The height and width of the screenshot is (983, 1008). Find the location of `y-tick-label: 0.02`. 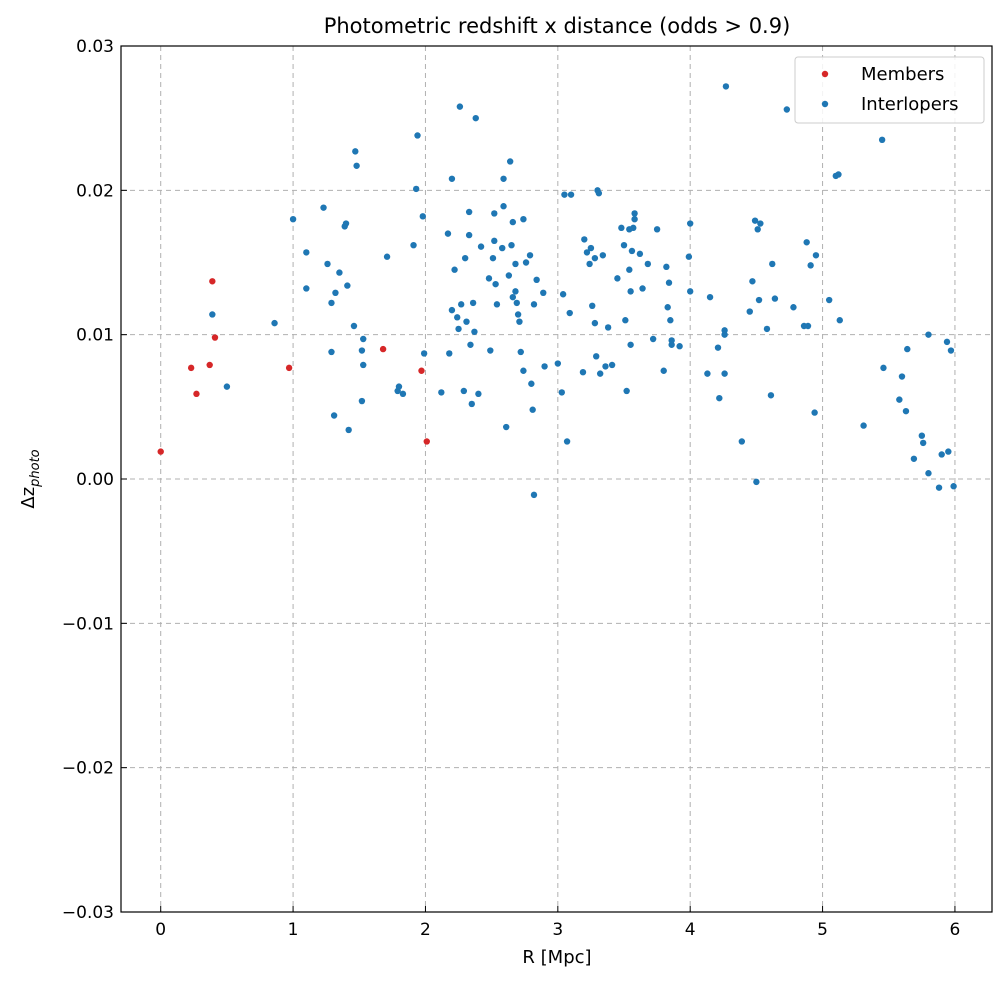

y-tick-label: 0.02 is located at coordinates (95, 191).